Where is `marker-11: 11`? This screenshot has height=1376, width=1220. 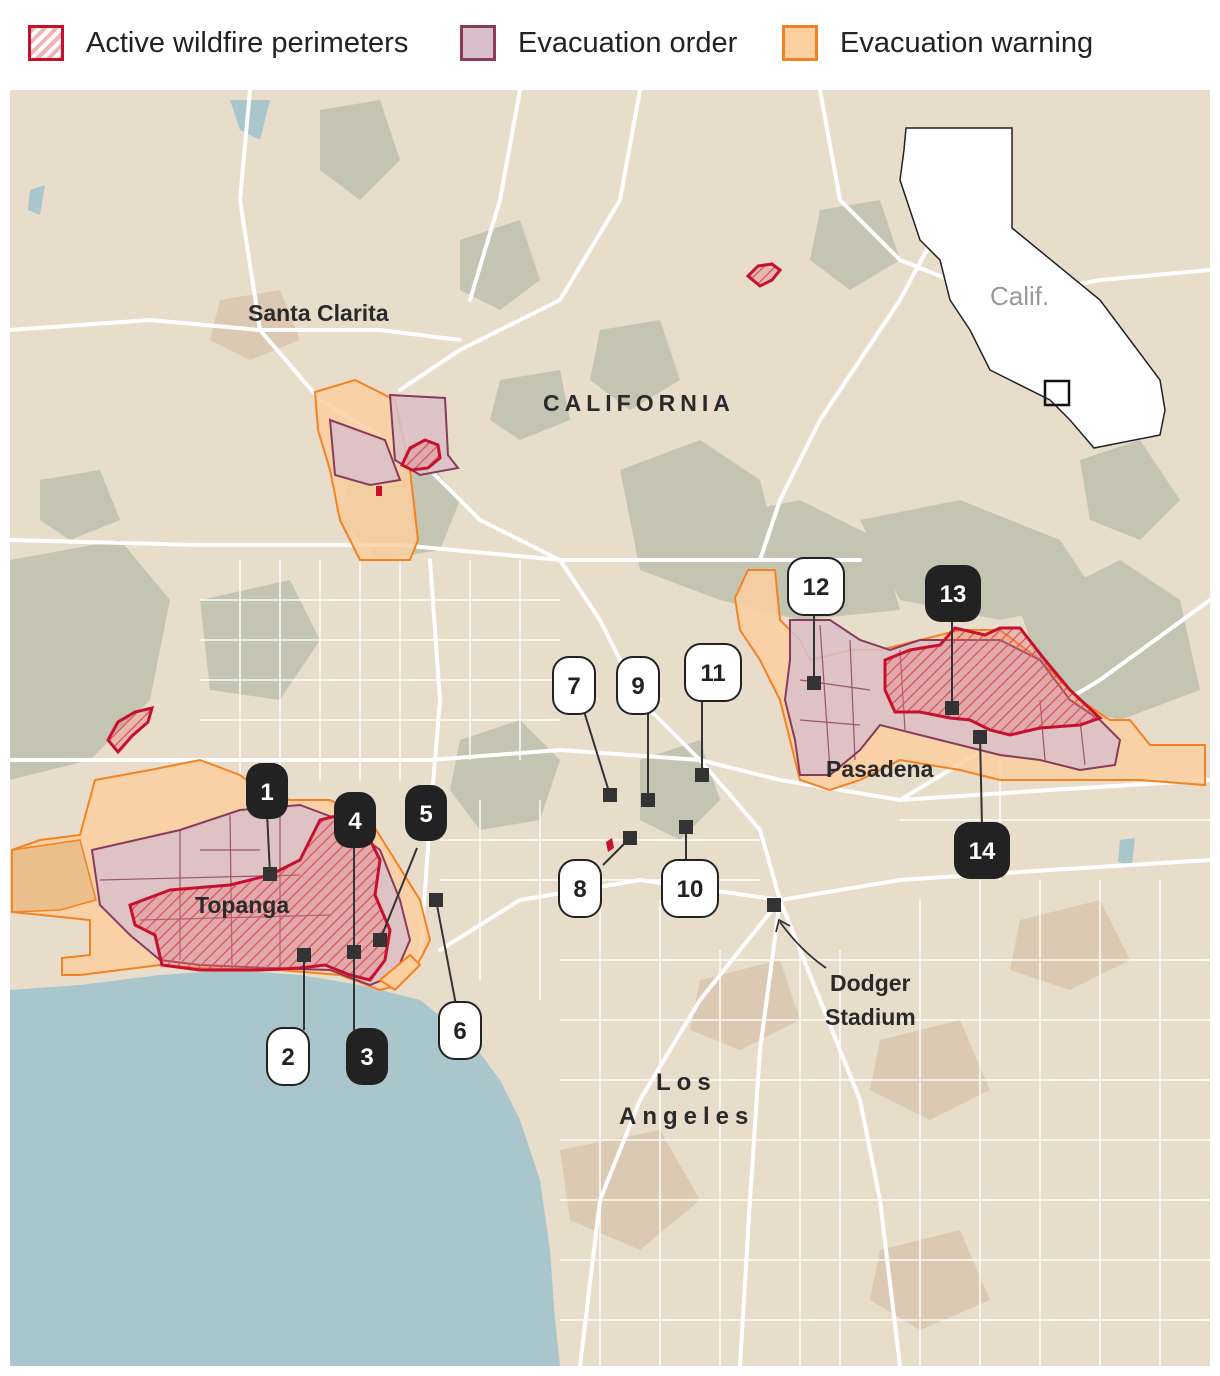
marker-11: 11 is located at coordinates (713, 672).